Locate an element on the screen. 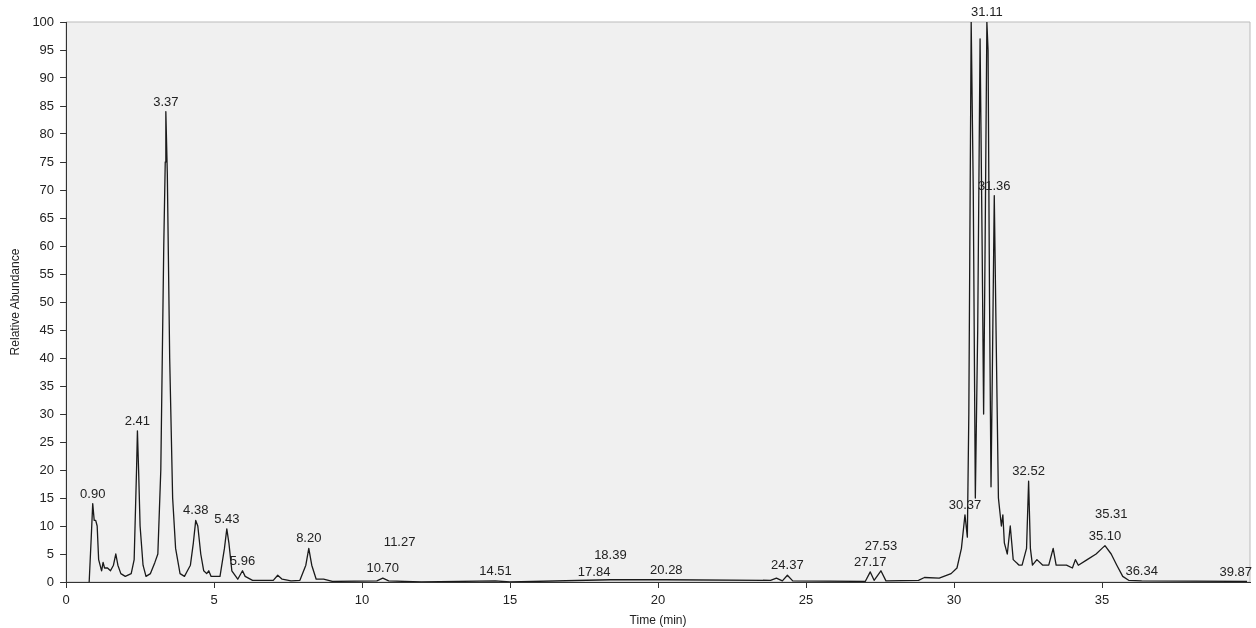 Image resolution: width=1256 pixels, height=628 pixels. annotation: 0.90 is located at coordinates (93, 493).